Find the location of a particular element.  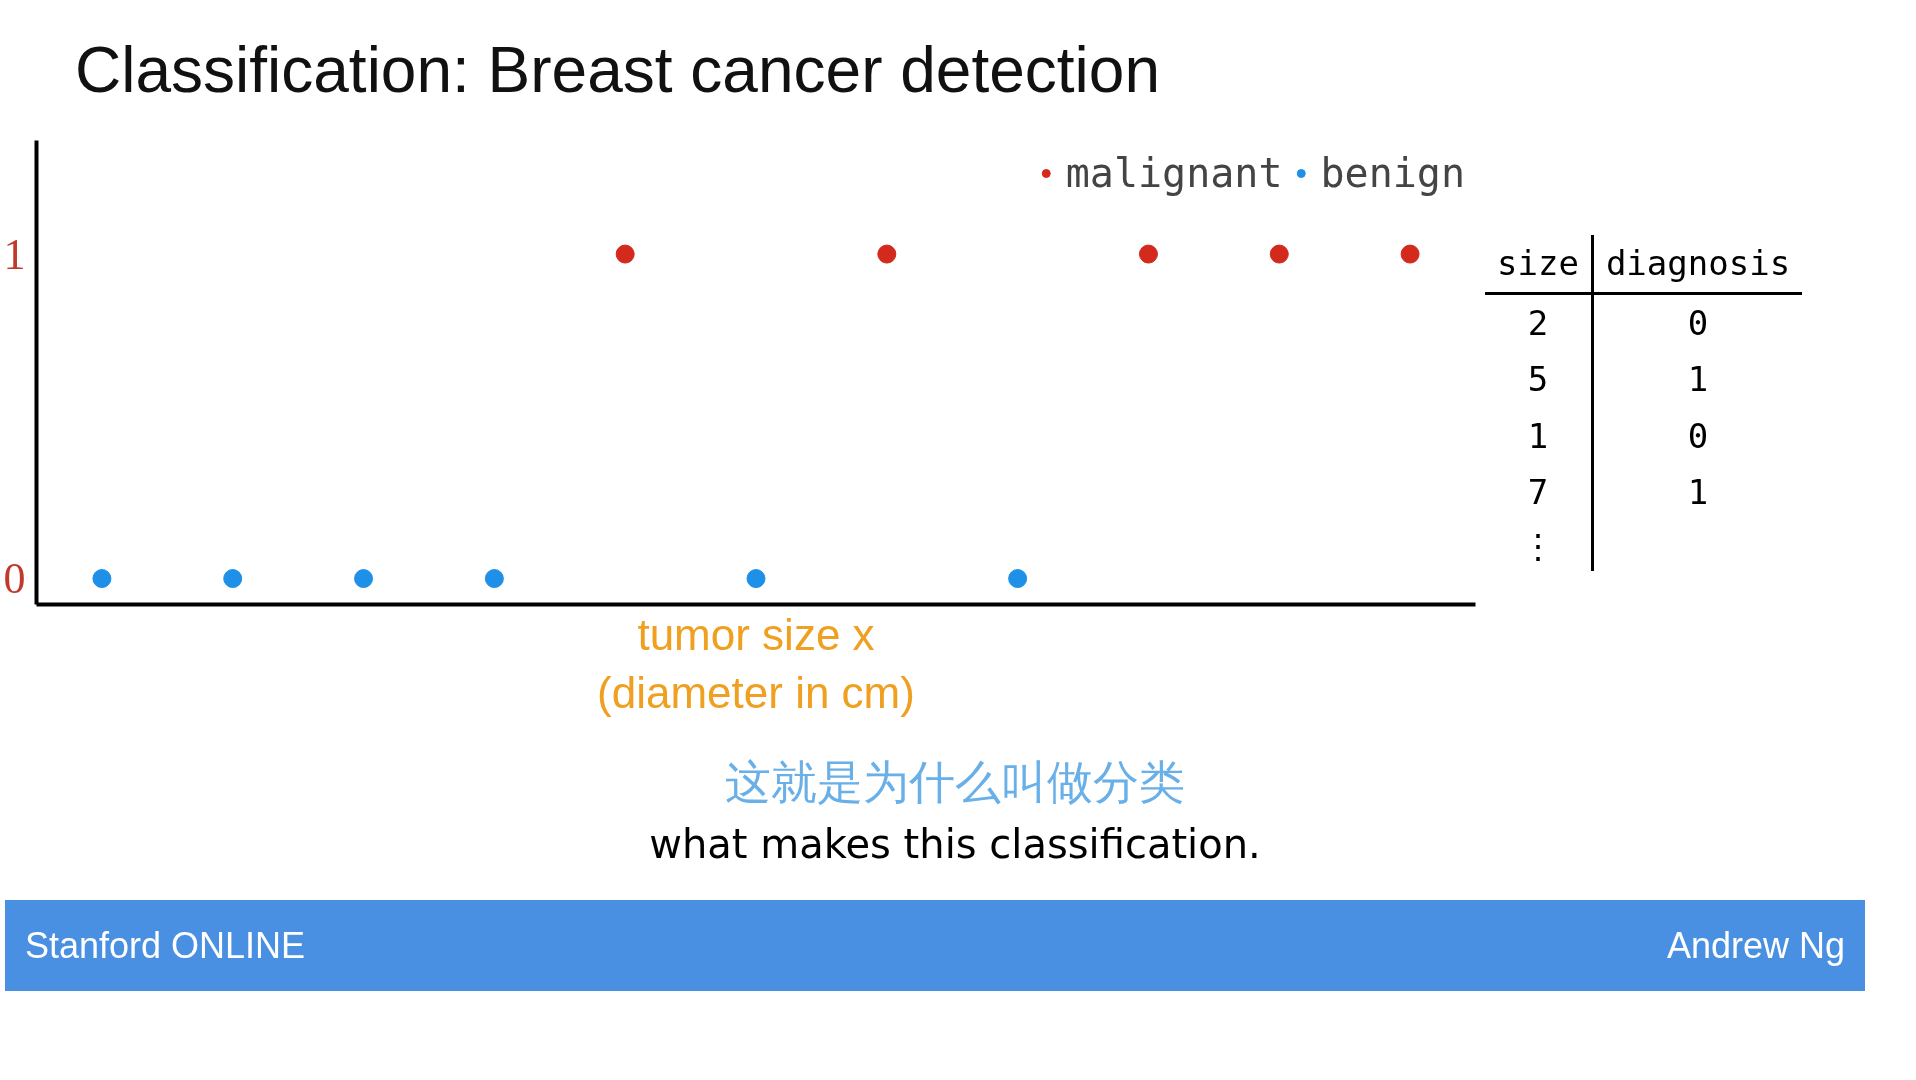

text: size is located at coordinates (1539, 264).